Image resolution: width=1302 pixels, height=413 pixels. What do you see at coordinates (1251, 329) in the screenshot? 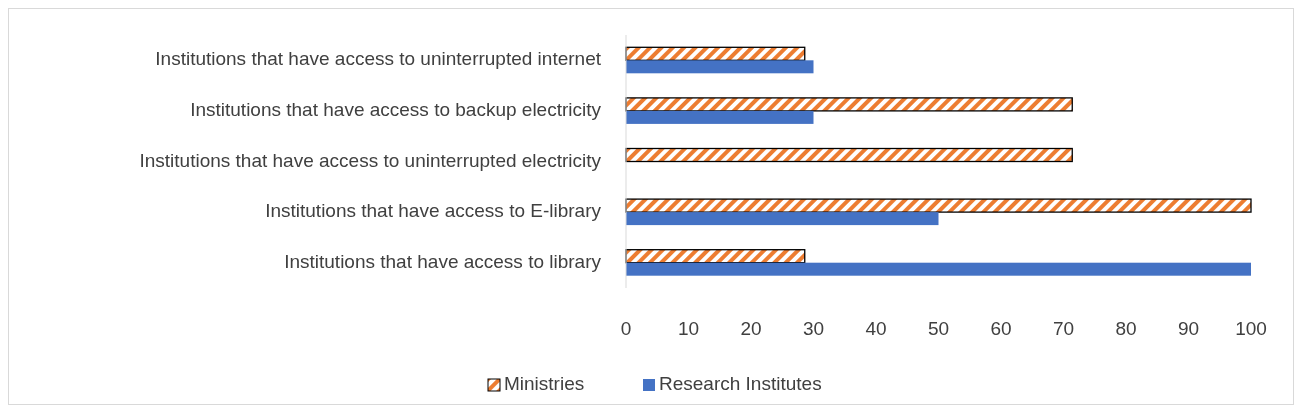
I see `x-tick-label: 100` at bounding box center [1251, 329].